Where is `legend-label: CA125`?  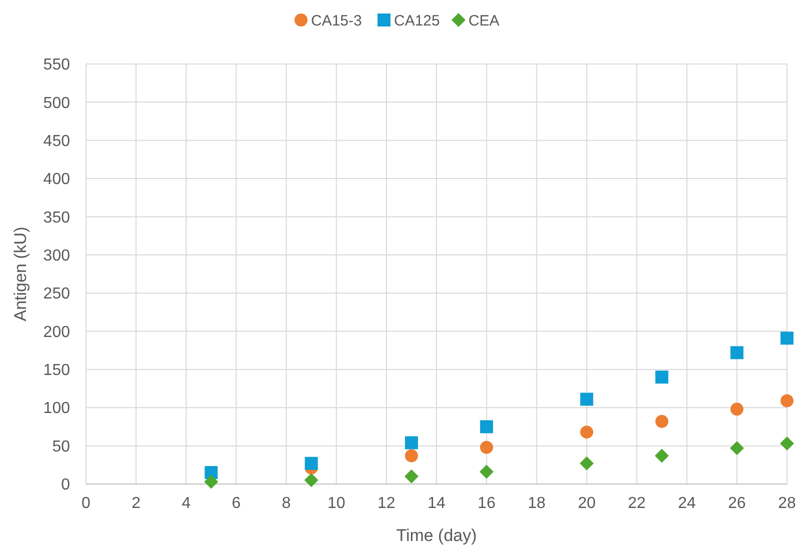 legend-label: CA125 is located at coordinates (417, 21).